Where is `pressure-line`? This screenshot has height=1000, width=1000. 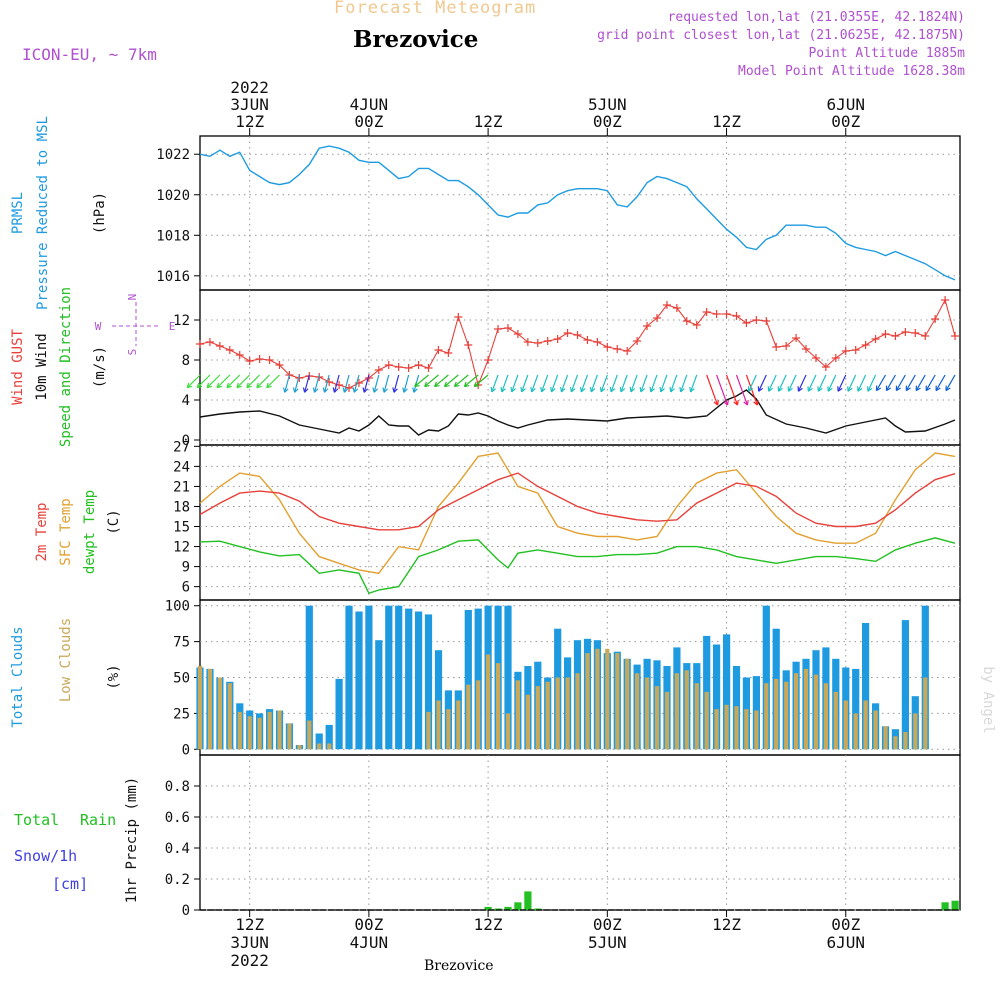 pressure-line is located at coordinates (577, 213).